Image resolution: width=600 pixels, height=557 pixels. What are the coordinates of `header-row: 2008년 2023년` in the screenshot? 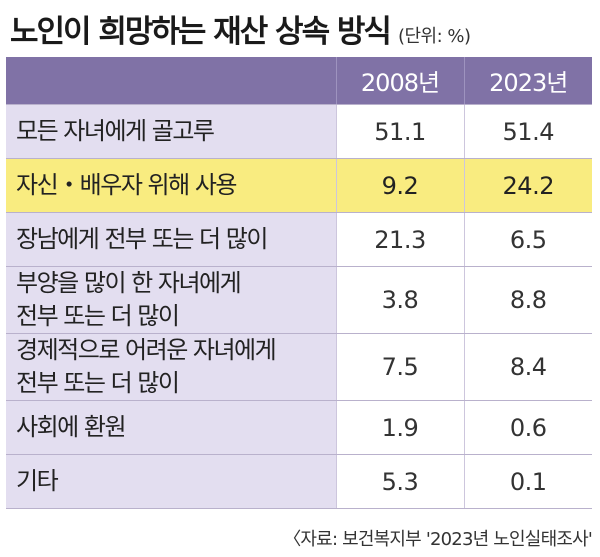 It's located at (299, 81).